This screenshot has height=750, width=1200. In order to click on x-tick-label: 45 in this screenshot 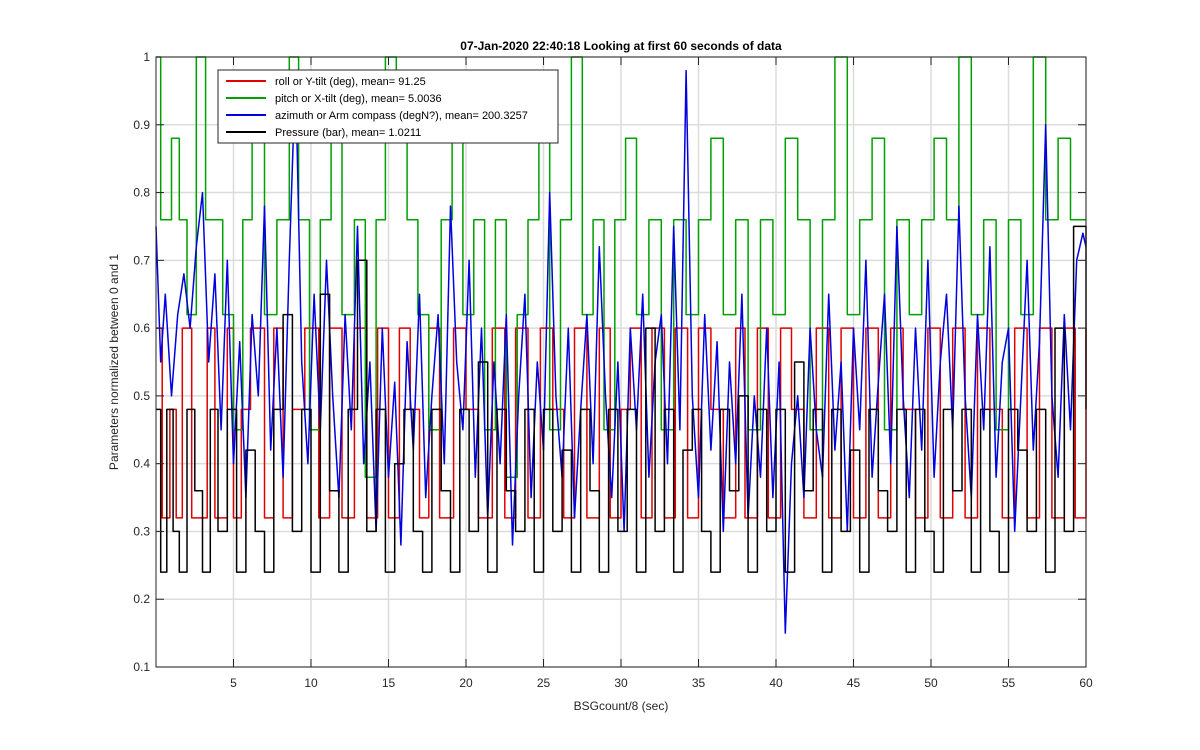, I will do `click(854, 683)`.